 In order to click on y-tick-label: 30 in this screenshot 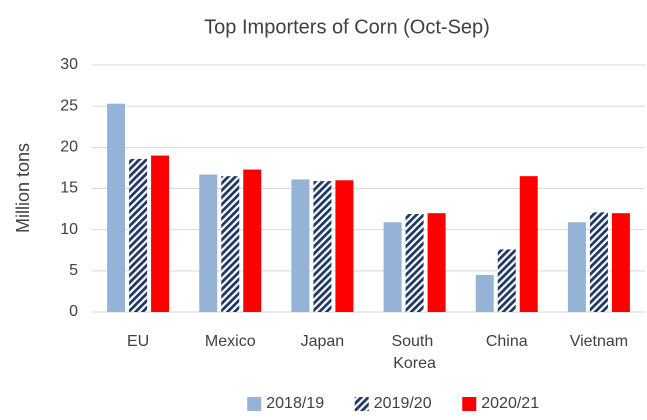, I will do `click(69, 64)`.